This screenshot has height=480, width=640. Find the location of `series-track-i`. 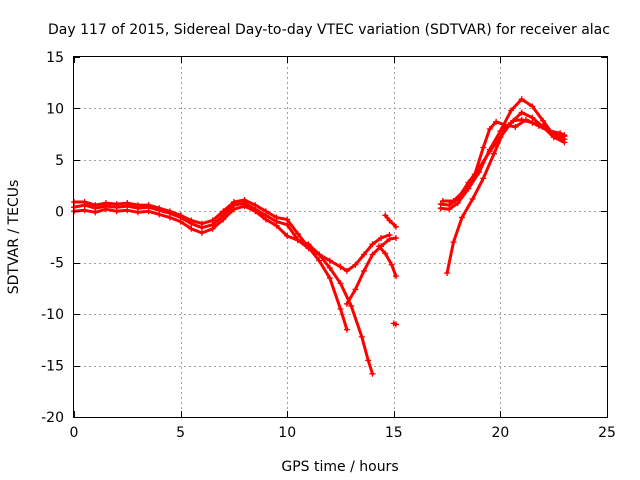

series-track-i is located at coordinates (502, 154).